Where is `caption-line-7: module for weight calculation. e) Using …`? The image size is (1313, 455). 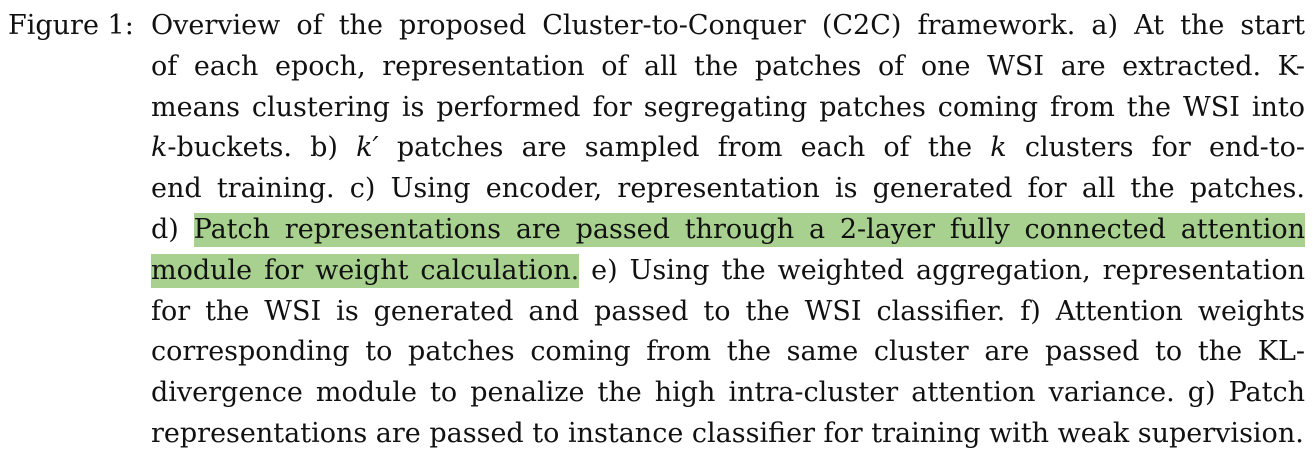 caption-line-7: module for weight calculation. e) Using … is located at coordinates (728, 271).